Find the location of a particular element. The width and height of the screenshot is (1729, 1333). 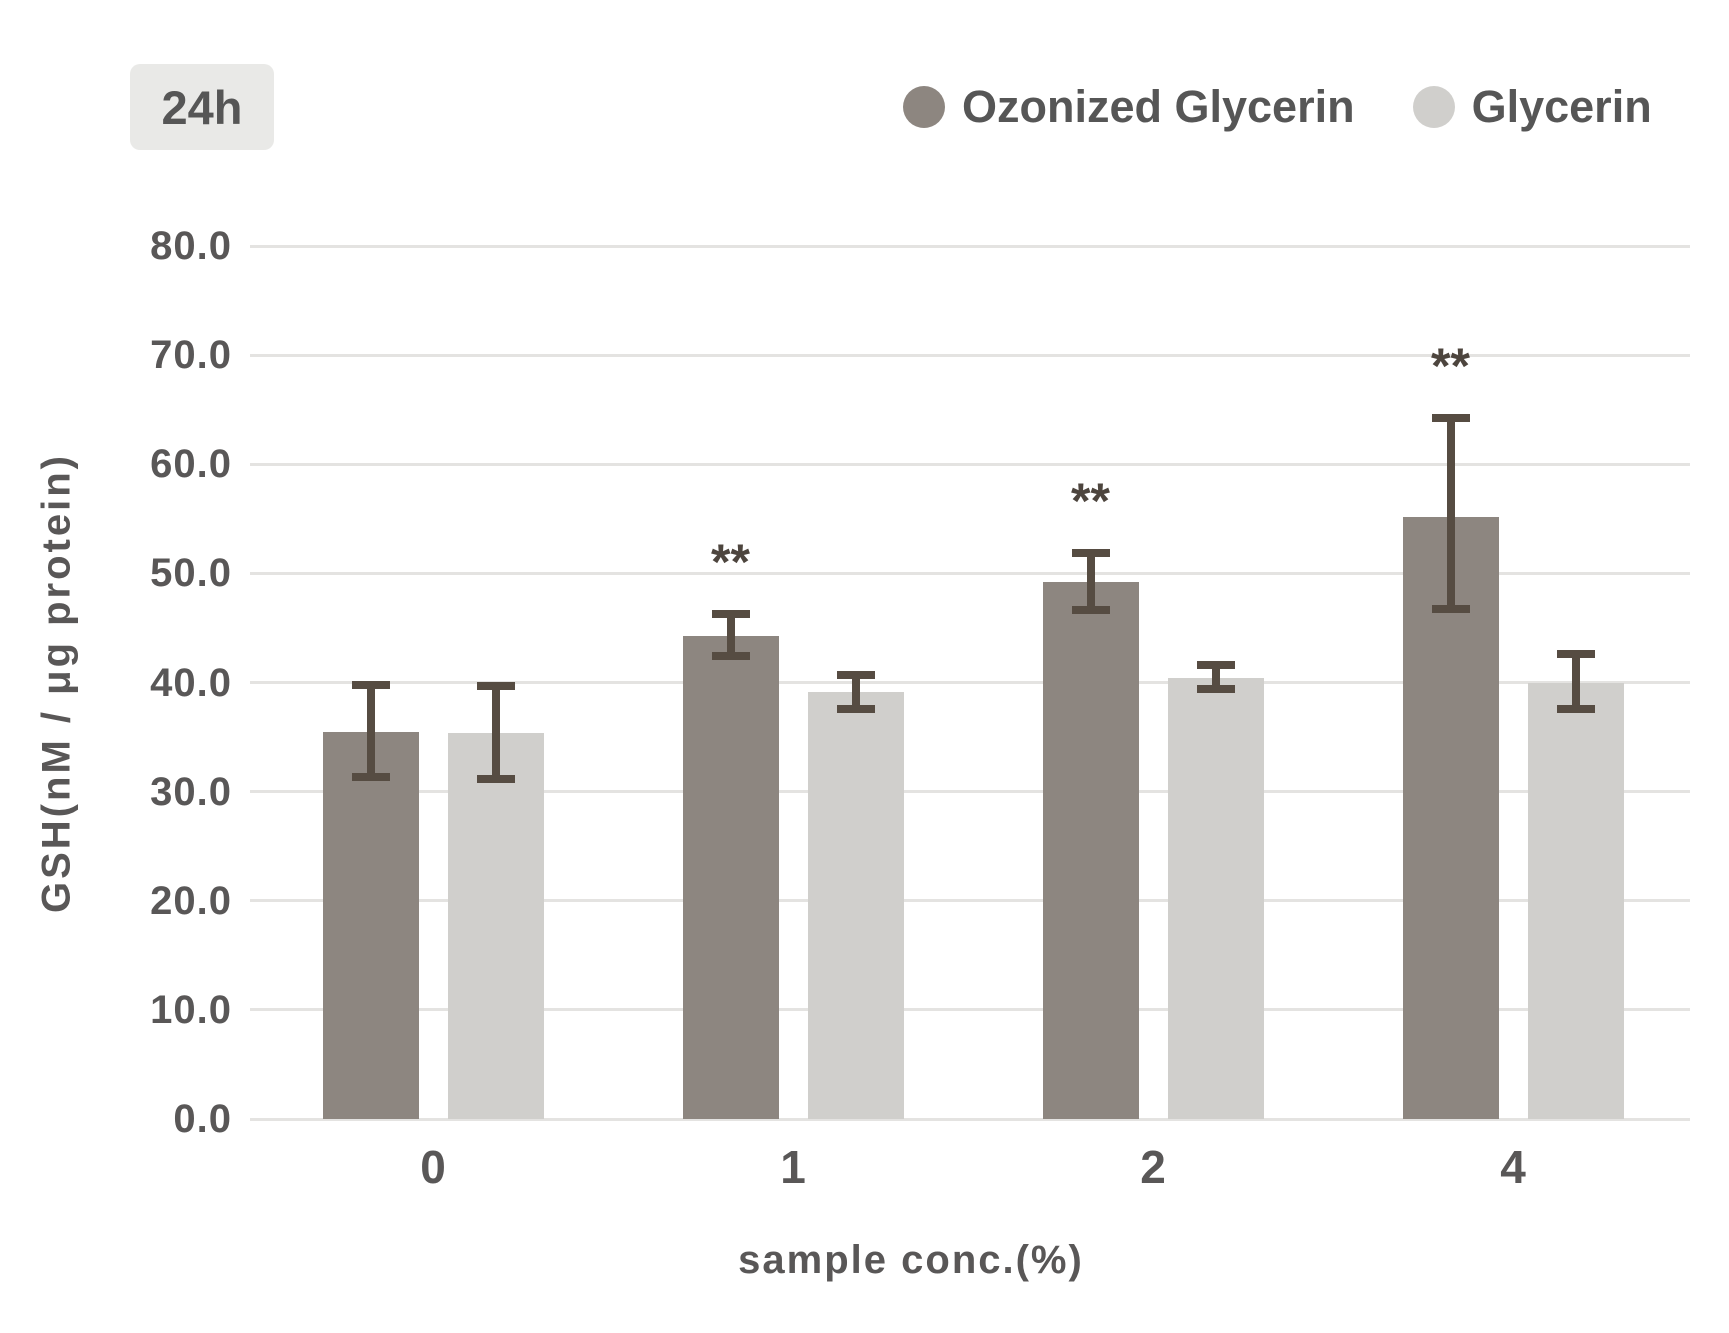

x-tick-label: 1 is located at coordinates (793, 1167).